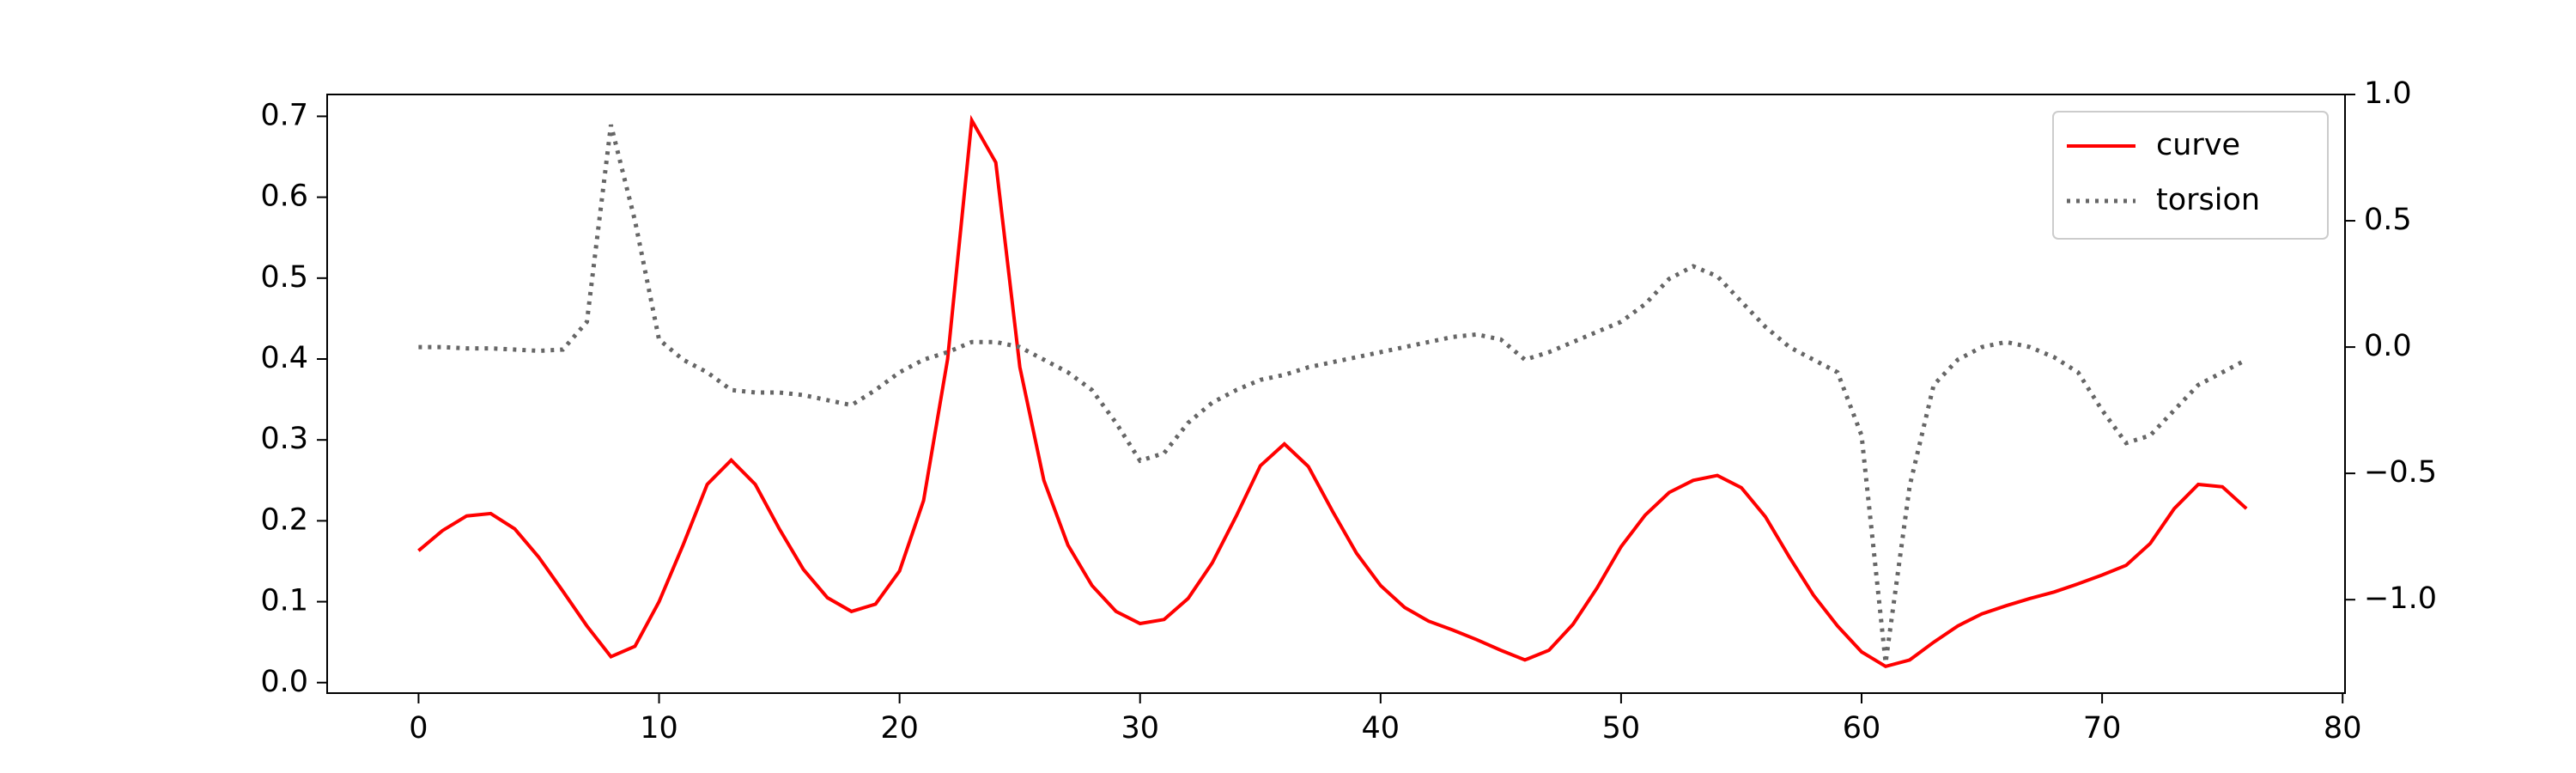  Describe the element at coordinates (2343, 728) in the screenshot. I see `x-tick-label: 80` at that location.